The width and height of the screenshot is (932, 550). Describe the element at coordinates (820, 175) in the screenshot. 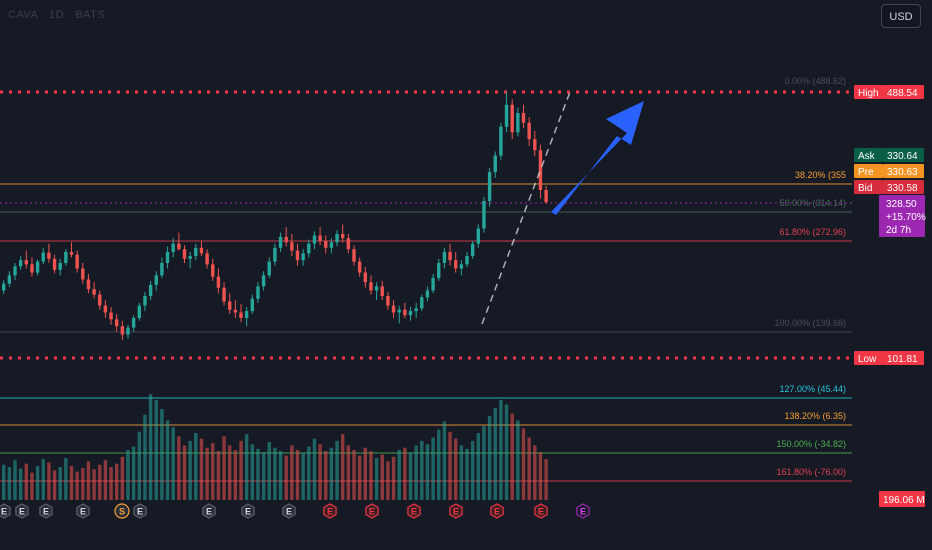

I see `fib-label: 38.20% (355` at that location.